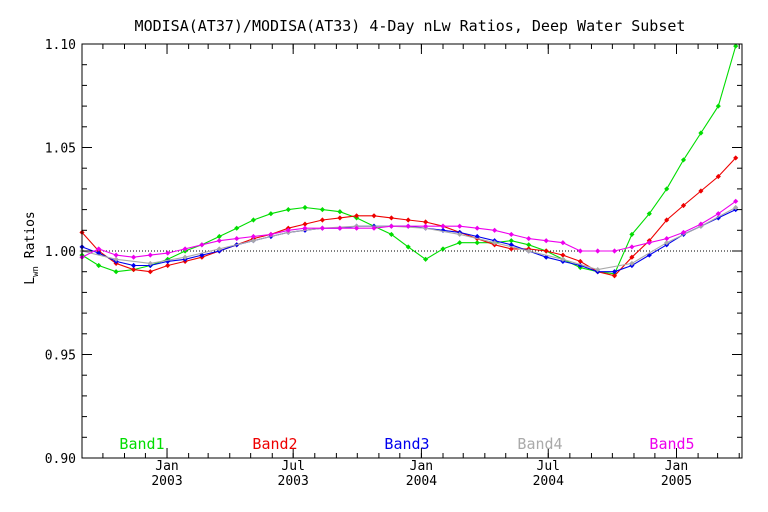  Describe the element at coordinates (60, 149) in the screenshot. I see `y-tick-label: 1.05` at that location.